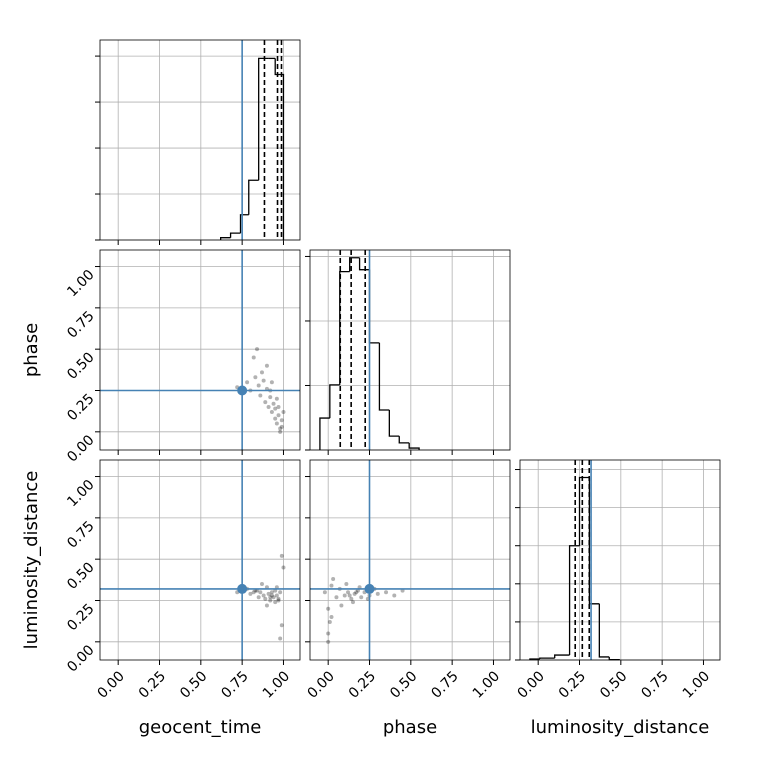 The width and height of the screenshot is (760, 760). Describe the element at coordinates (80, 407) in the screenshot. I see `y-tick-label: 0.25` at that location.